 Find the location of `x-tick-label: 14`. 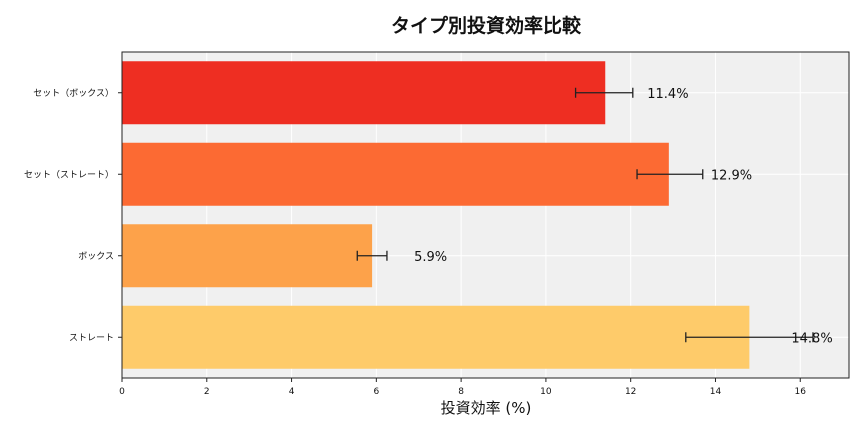

x-tick-label: 14 is located at coordinates (716, 392).